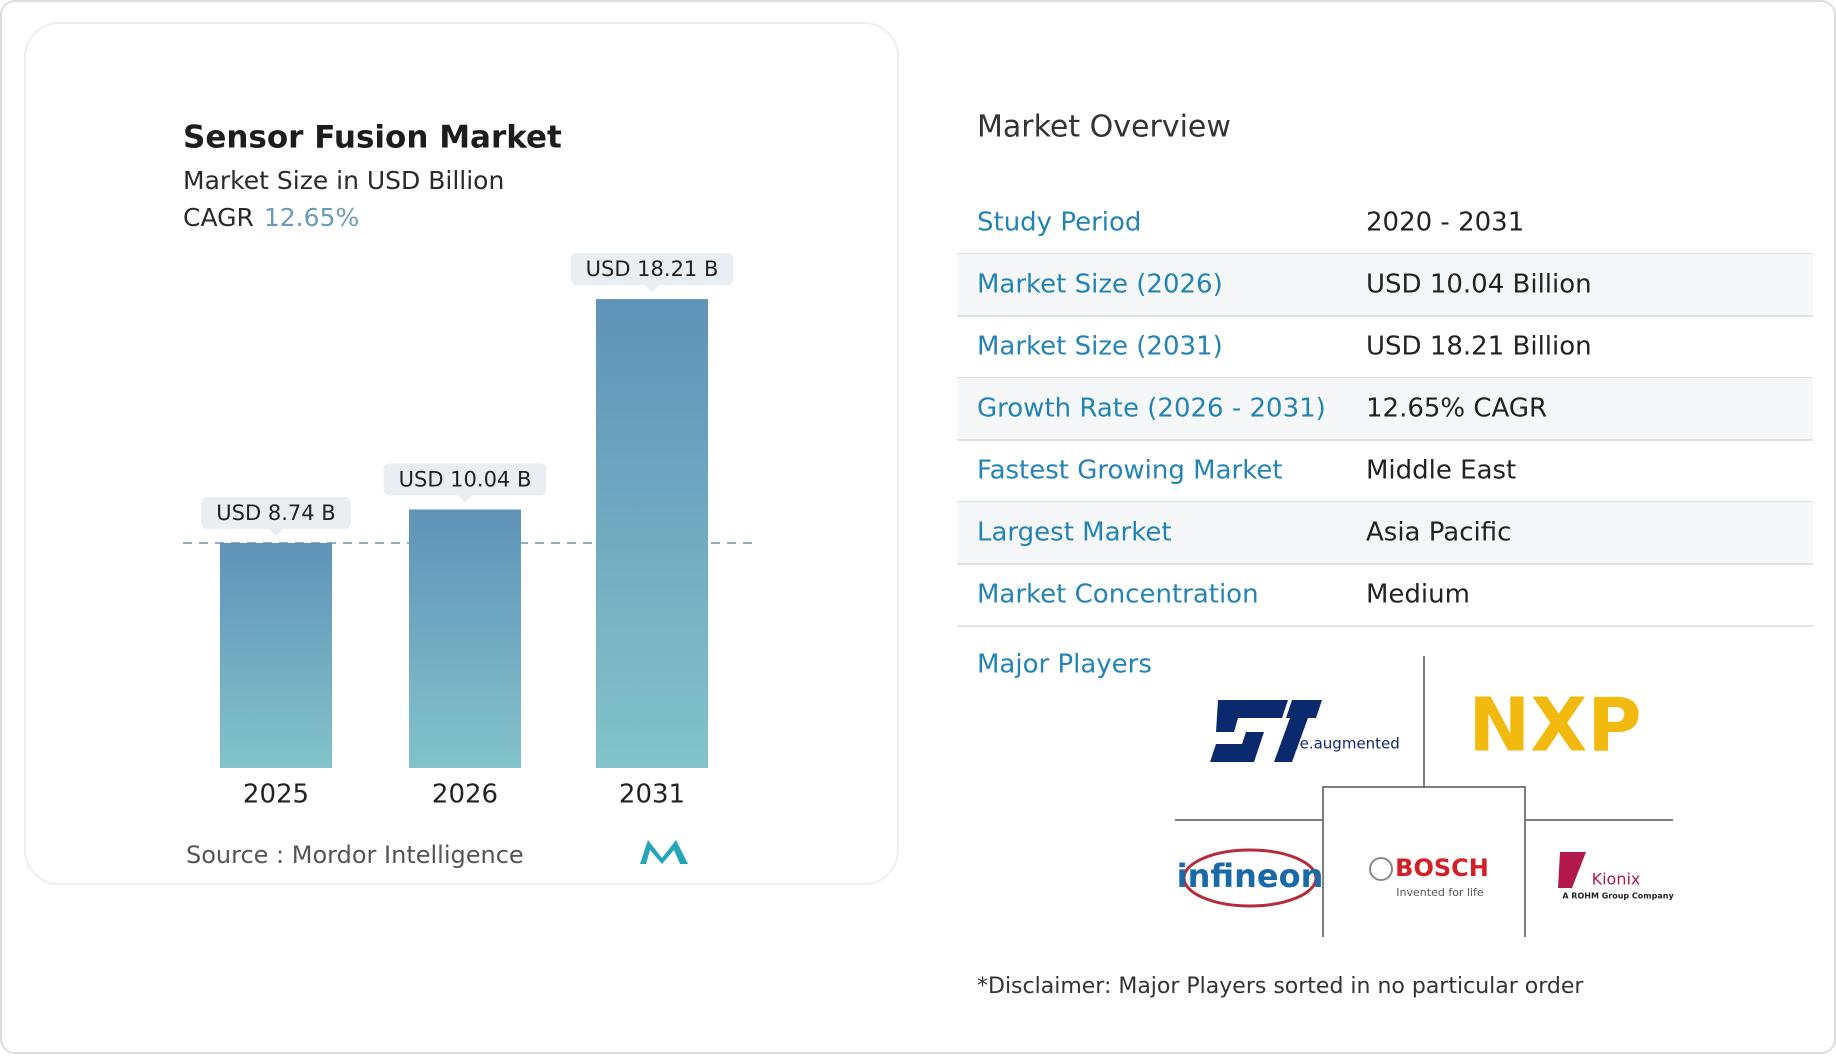 The height and width of the screenshot is (1058, 1836). What do you see at coordinates (1424, 796) in the screenshot?
I see `players-grid` at bounding box center [1424, 796].